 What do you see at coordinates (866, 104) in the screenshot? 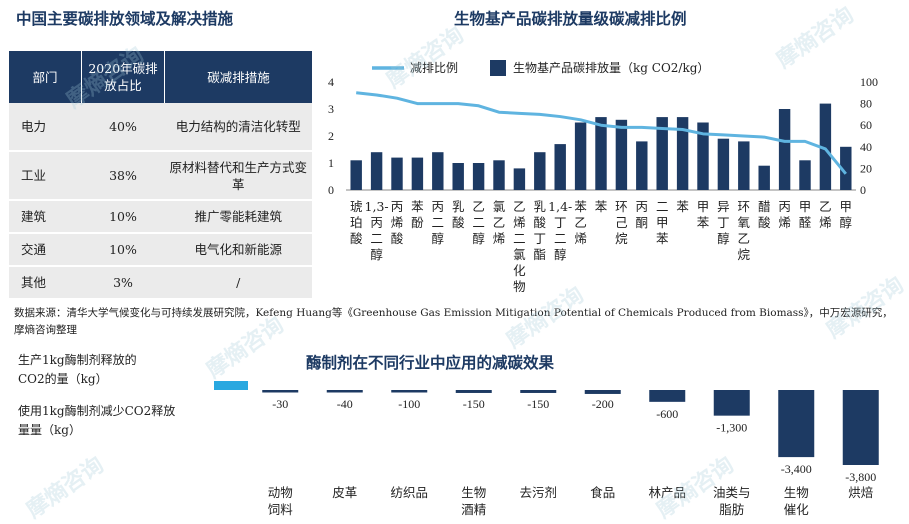
I see `y-right-tick-label: 80` at bounding box center [866, 104].